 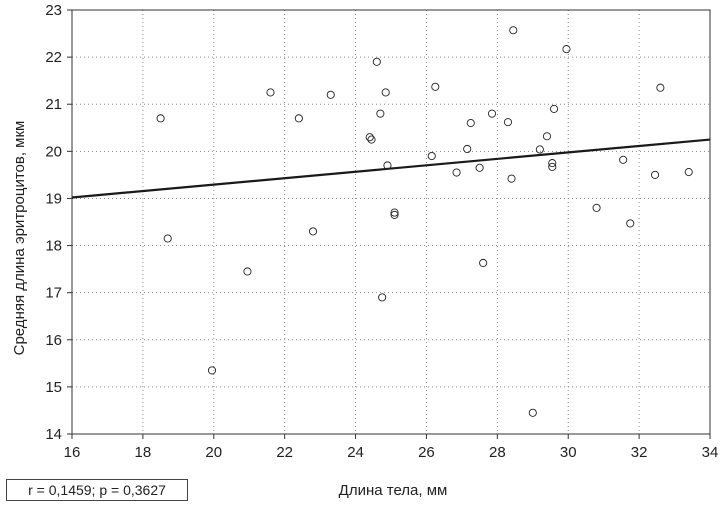 I want to click on x-tick-label: 28, so click(x=497, y=452).